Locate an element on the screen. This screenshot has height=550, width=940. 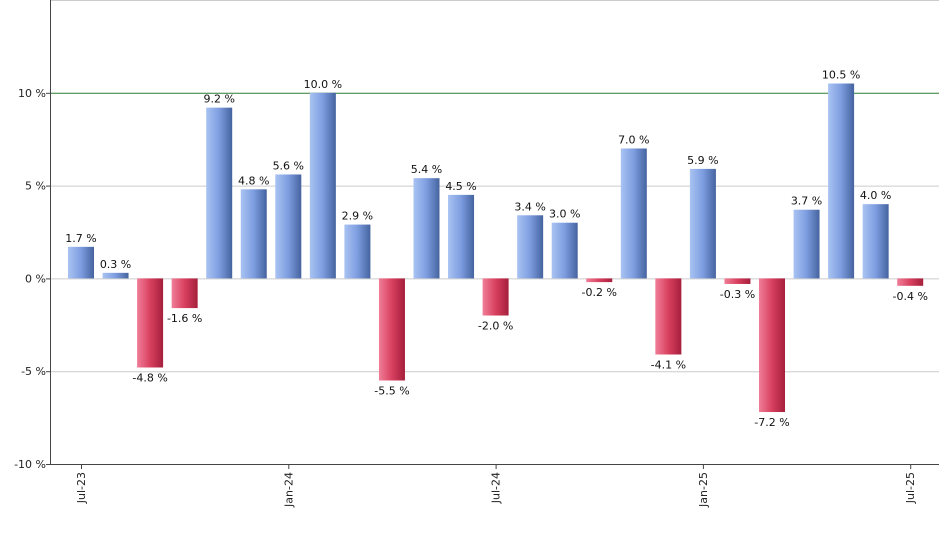
data-label: -0.2 % is located at coordinates (599, 292).